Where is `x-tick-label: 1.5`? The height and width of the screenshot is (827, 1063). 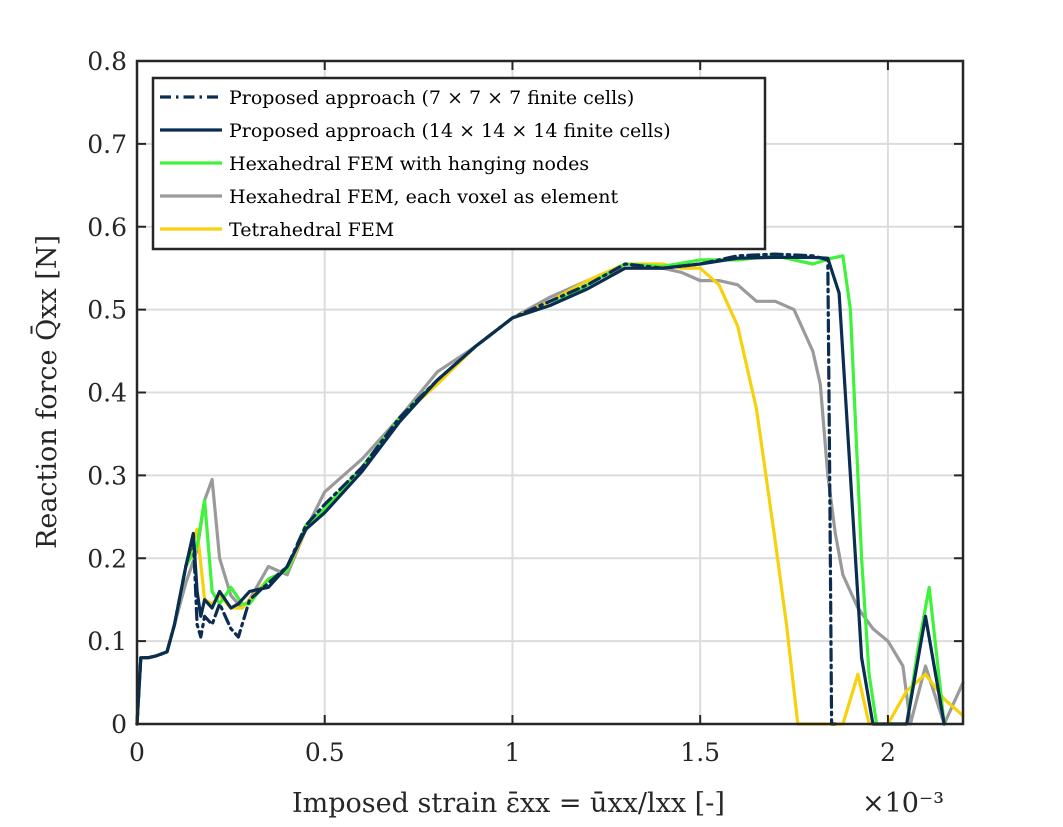 x-tick-label: 1.5 is located at coordinates (700, 752).